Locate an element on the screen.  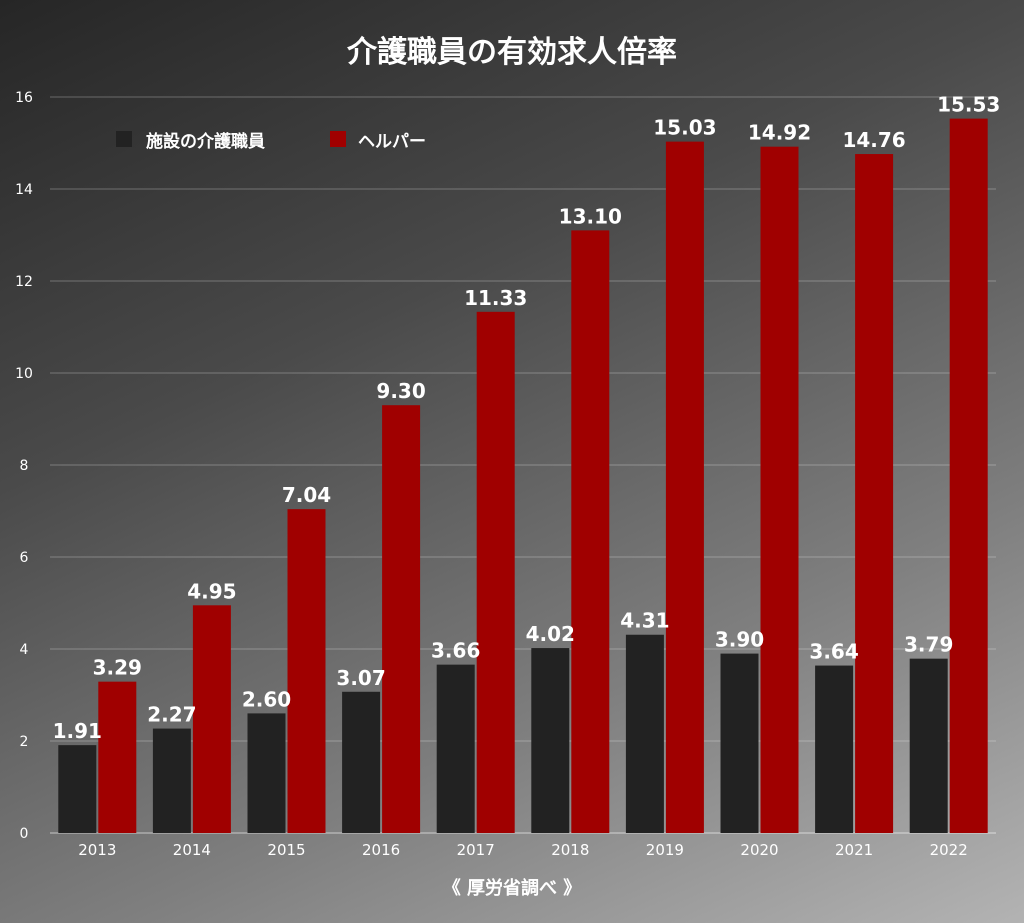
legend: 施設の介護職員 ヘルパー is located at coordinates (271, 141).